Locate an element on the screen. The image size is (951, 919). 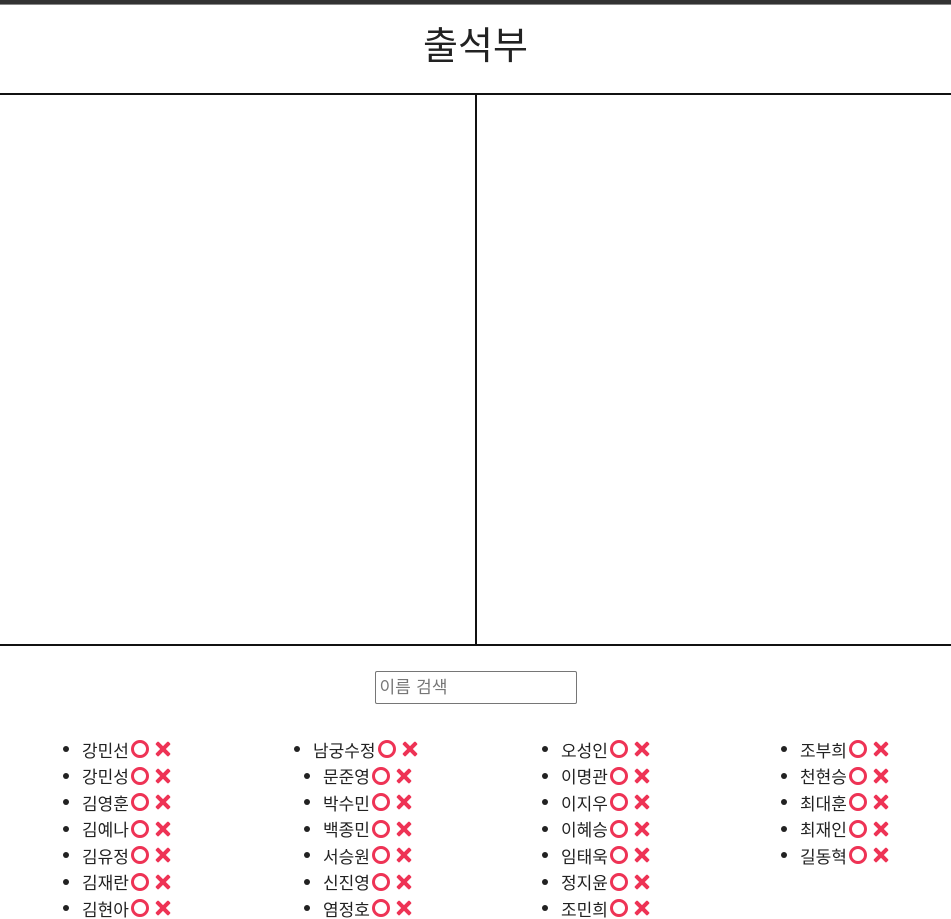
attendance-column-2: 남궁수정 문준영 박수민 백종민 서승원 신진영 염정호 is located at coordinates (356, 827).